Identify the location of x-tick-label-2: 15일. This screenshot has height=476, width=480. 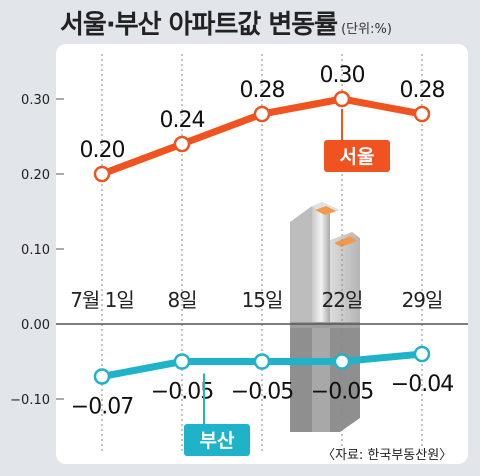
(262, 300).